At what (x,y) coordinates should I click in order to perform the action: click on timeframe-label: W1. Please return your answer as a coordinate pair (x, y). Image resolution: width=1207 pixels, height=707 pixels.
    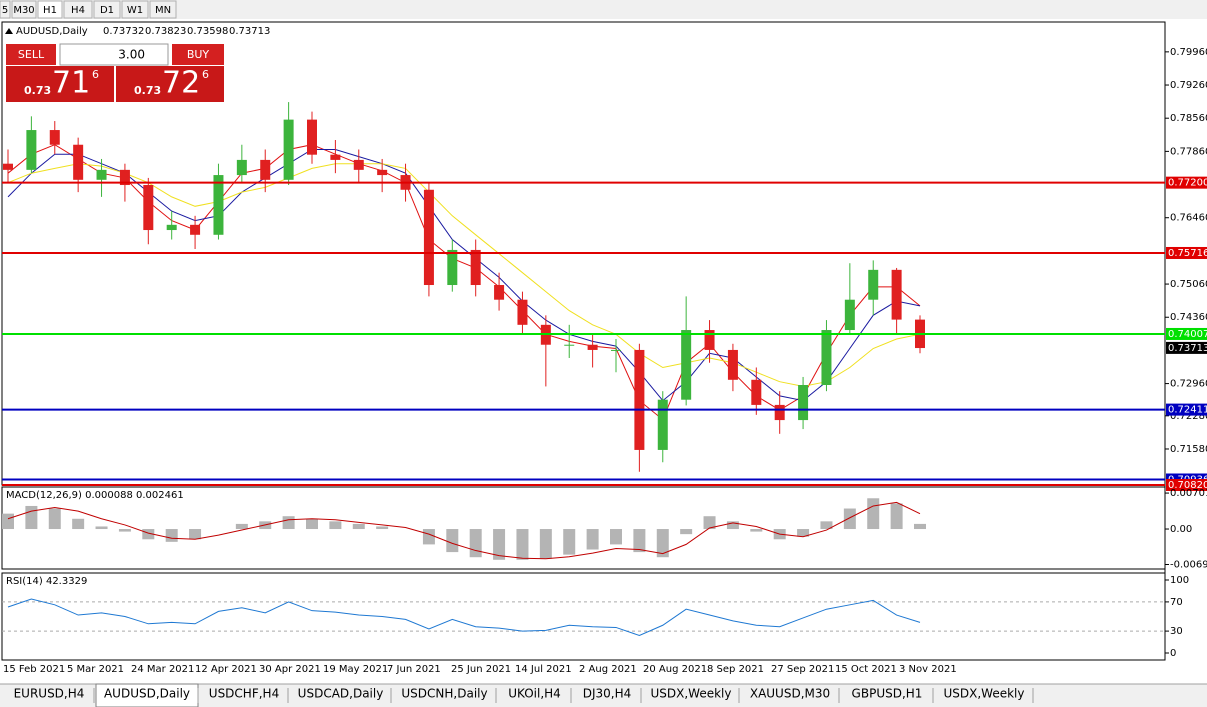
    Looking at the image, I should click on (135, 10).